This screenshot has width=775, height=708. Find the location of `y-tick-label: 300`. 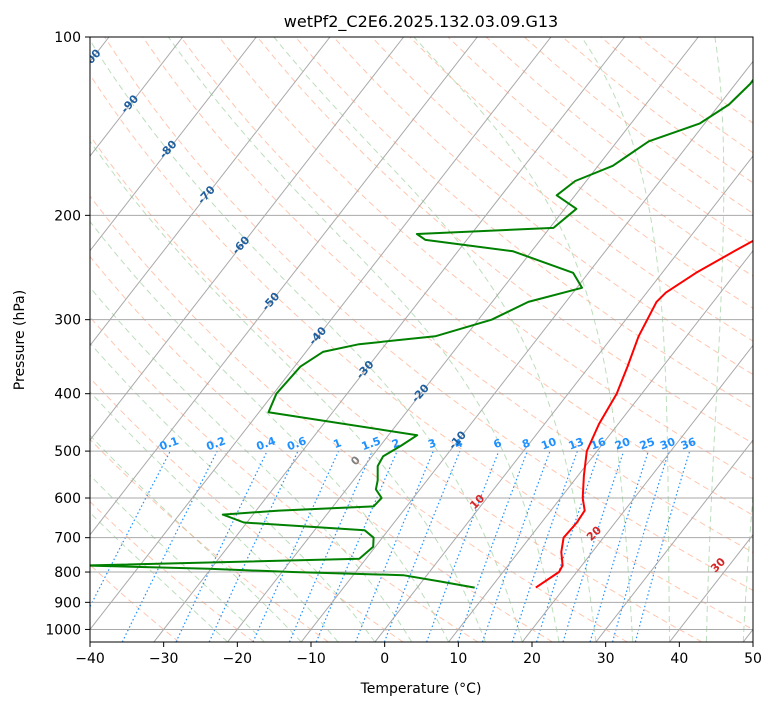

y-tick-label: 300 is located at coordinates (67, 321).